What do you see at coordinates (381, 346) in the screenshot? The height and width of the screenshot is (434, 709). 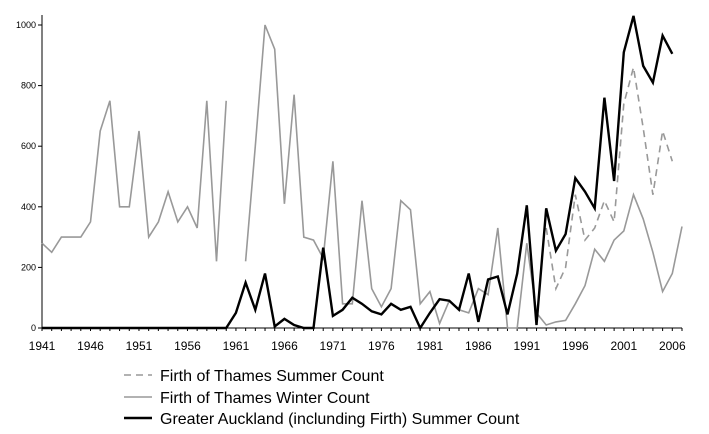 I see `x-tick-label: 1976` at bounding box center [381, 346].